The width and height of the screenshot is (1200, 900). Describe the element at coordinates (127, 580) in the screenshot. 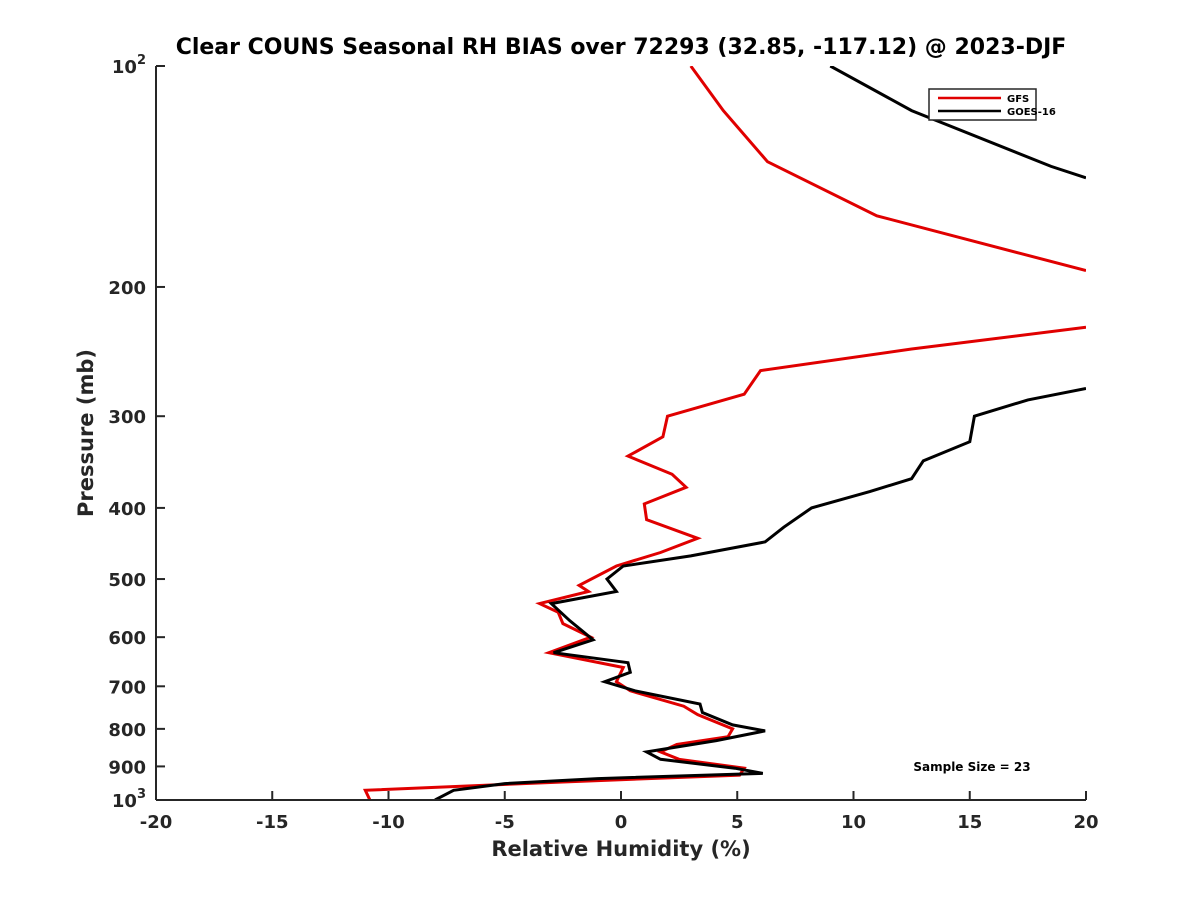

I see `y-tick-label: 500` at that location.